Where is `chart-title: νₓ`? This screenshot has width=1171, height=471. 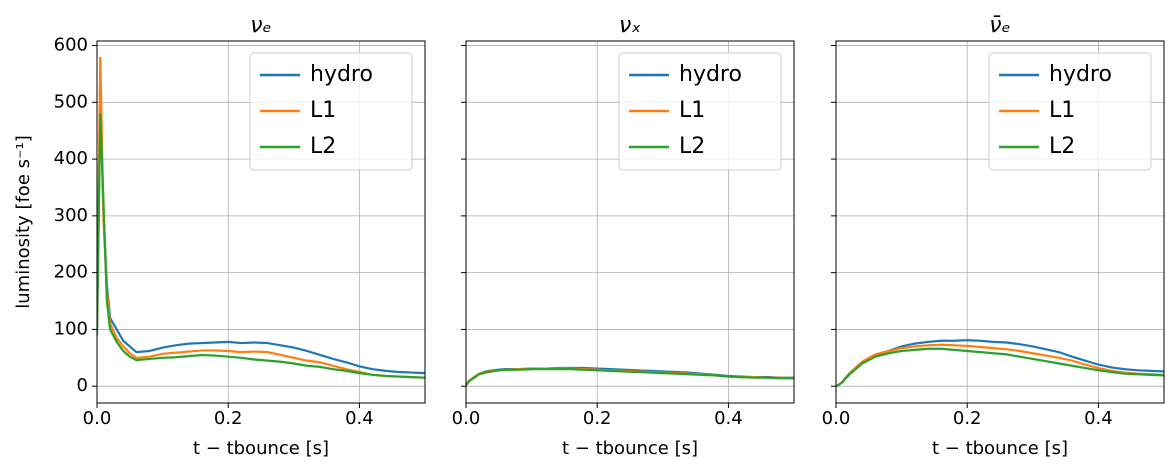 chart-title: νₓ is located at coordinates (630, 25).